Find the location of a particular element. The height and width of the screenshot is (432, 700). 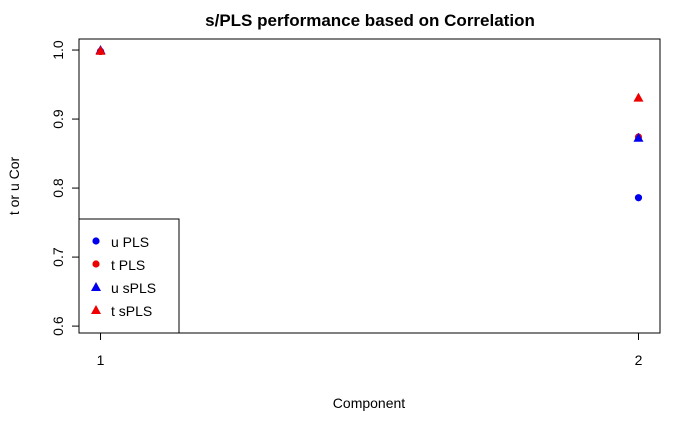

legend-label-u-pls: u PLS is located at coordinates (130, 242).